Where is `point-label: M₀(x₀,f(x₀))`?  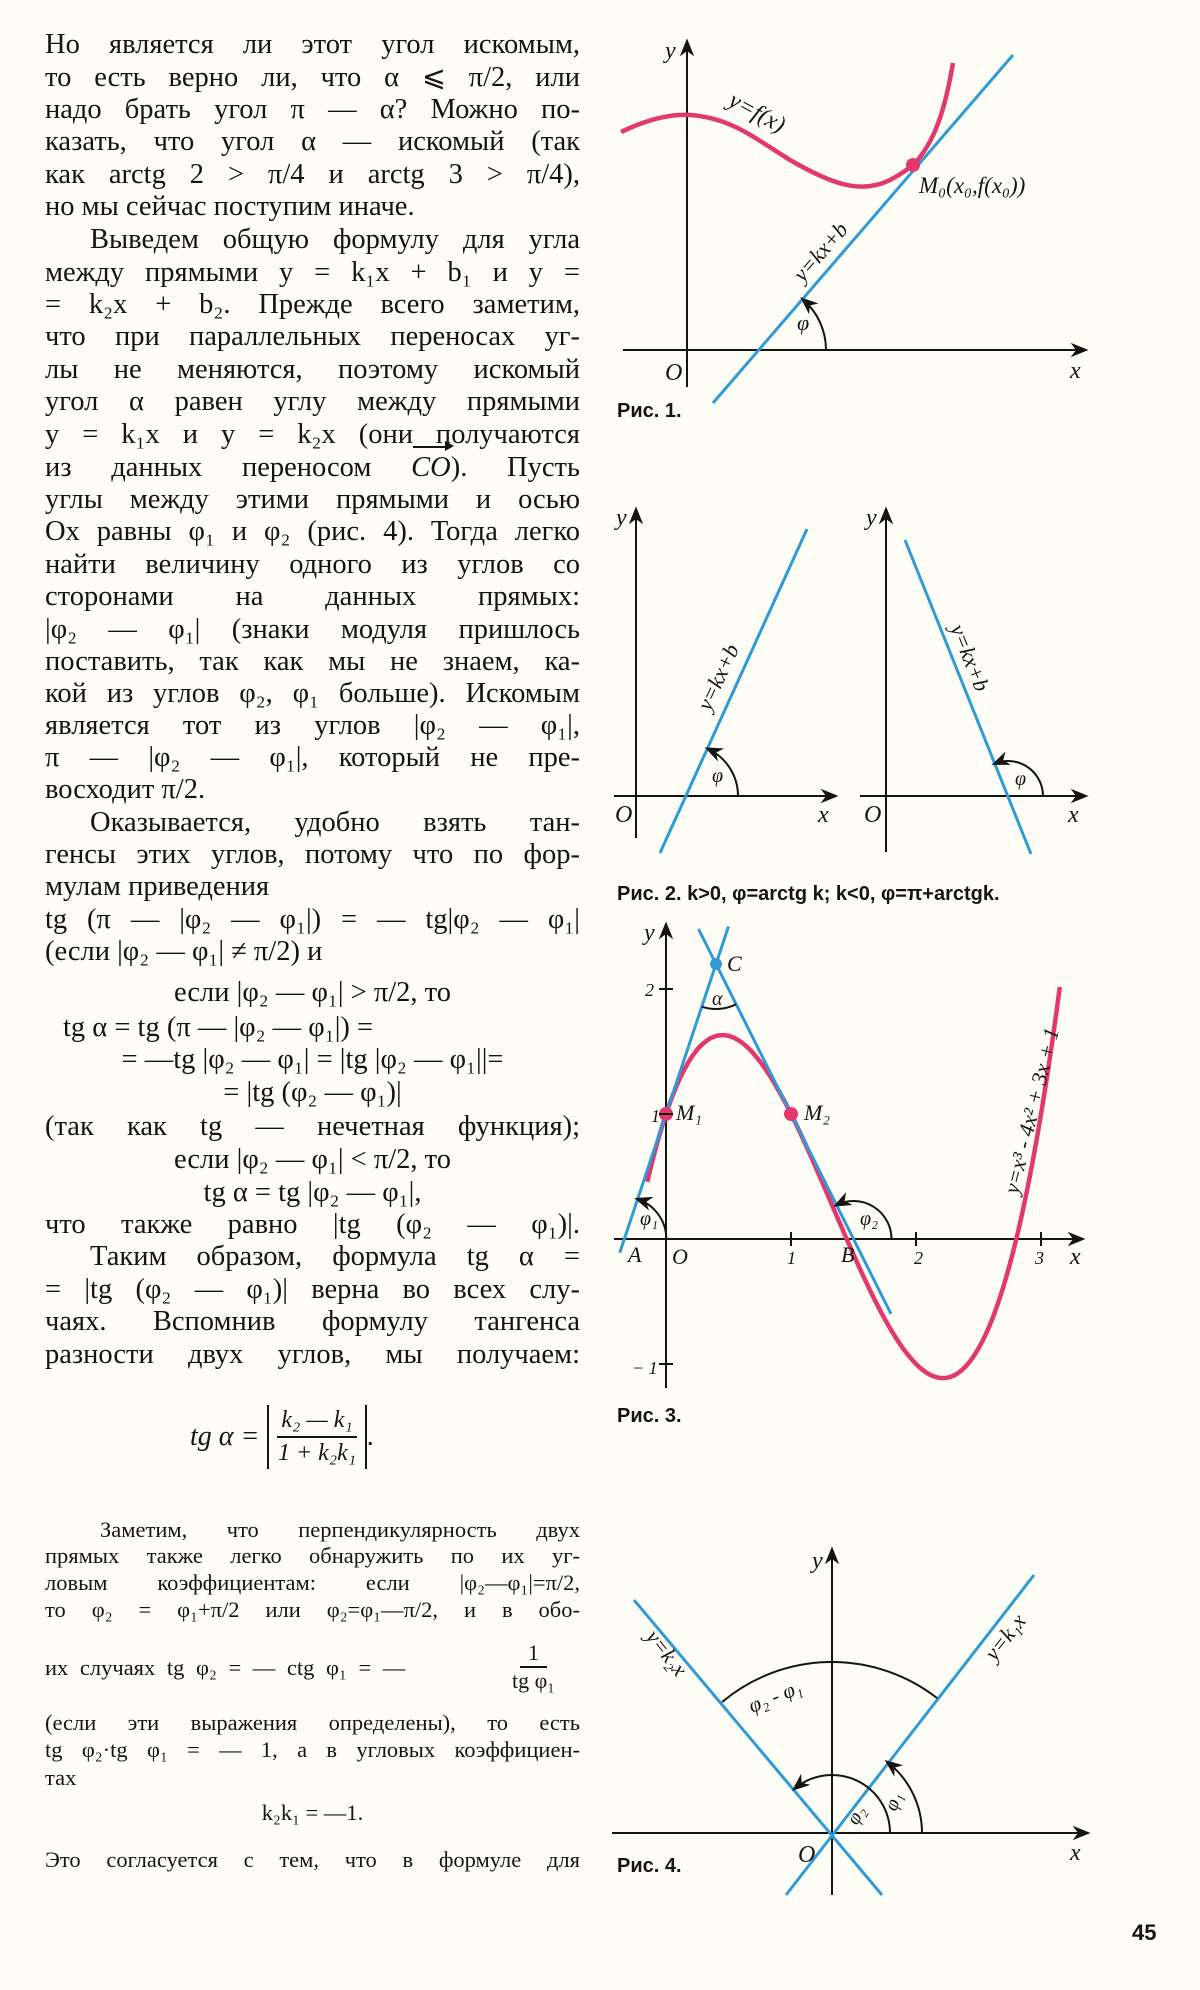 point-label: M₀(x₀,f(x₀)) is located at coordinates (971, 185).